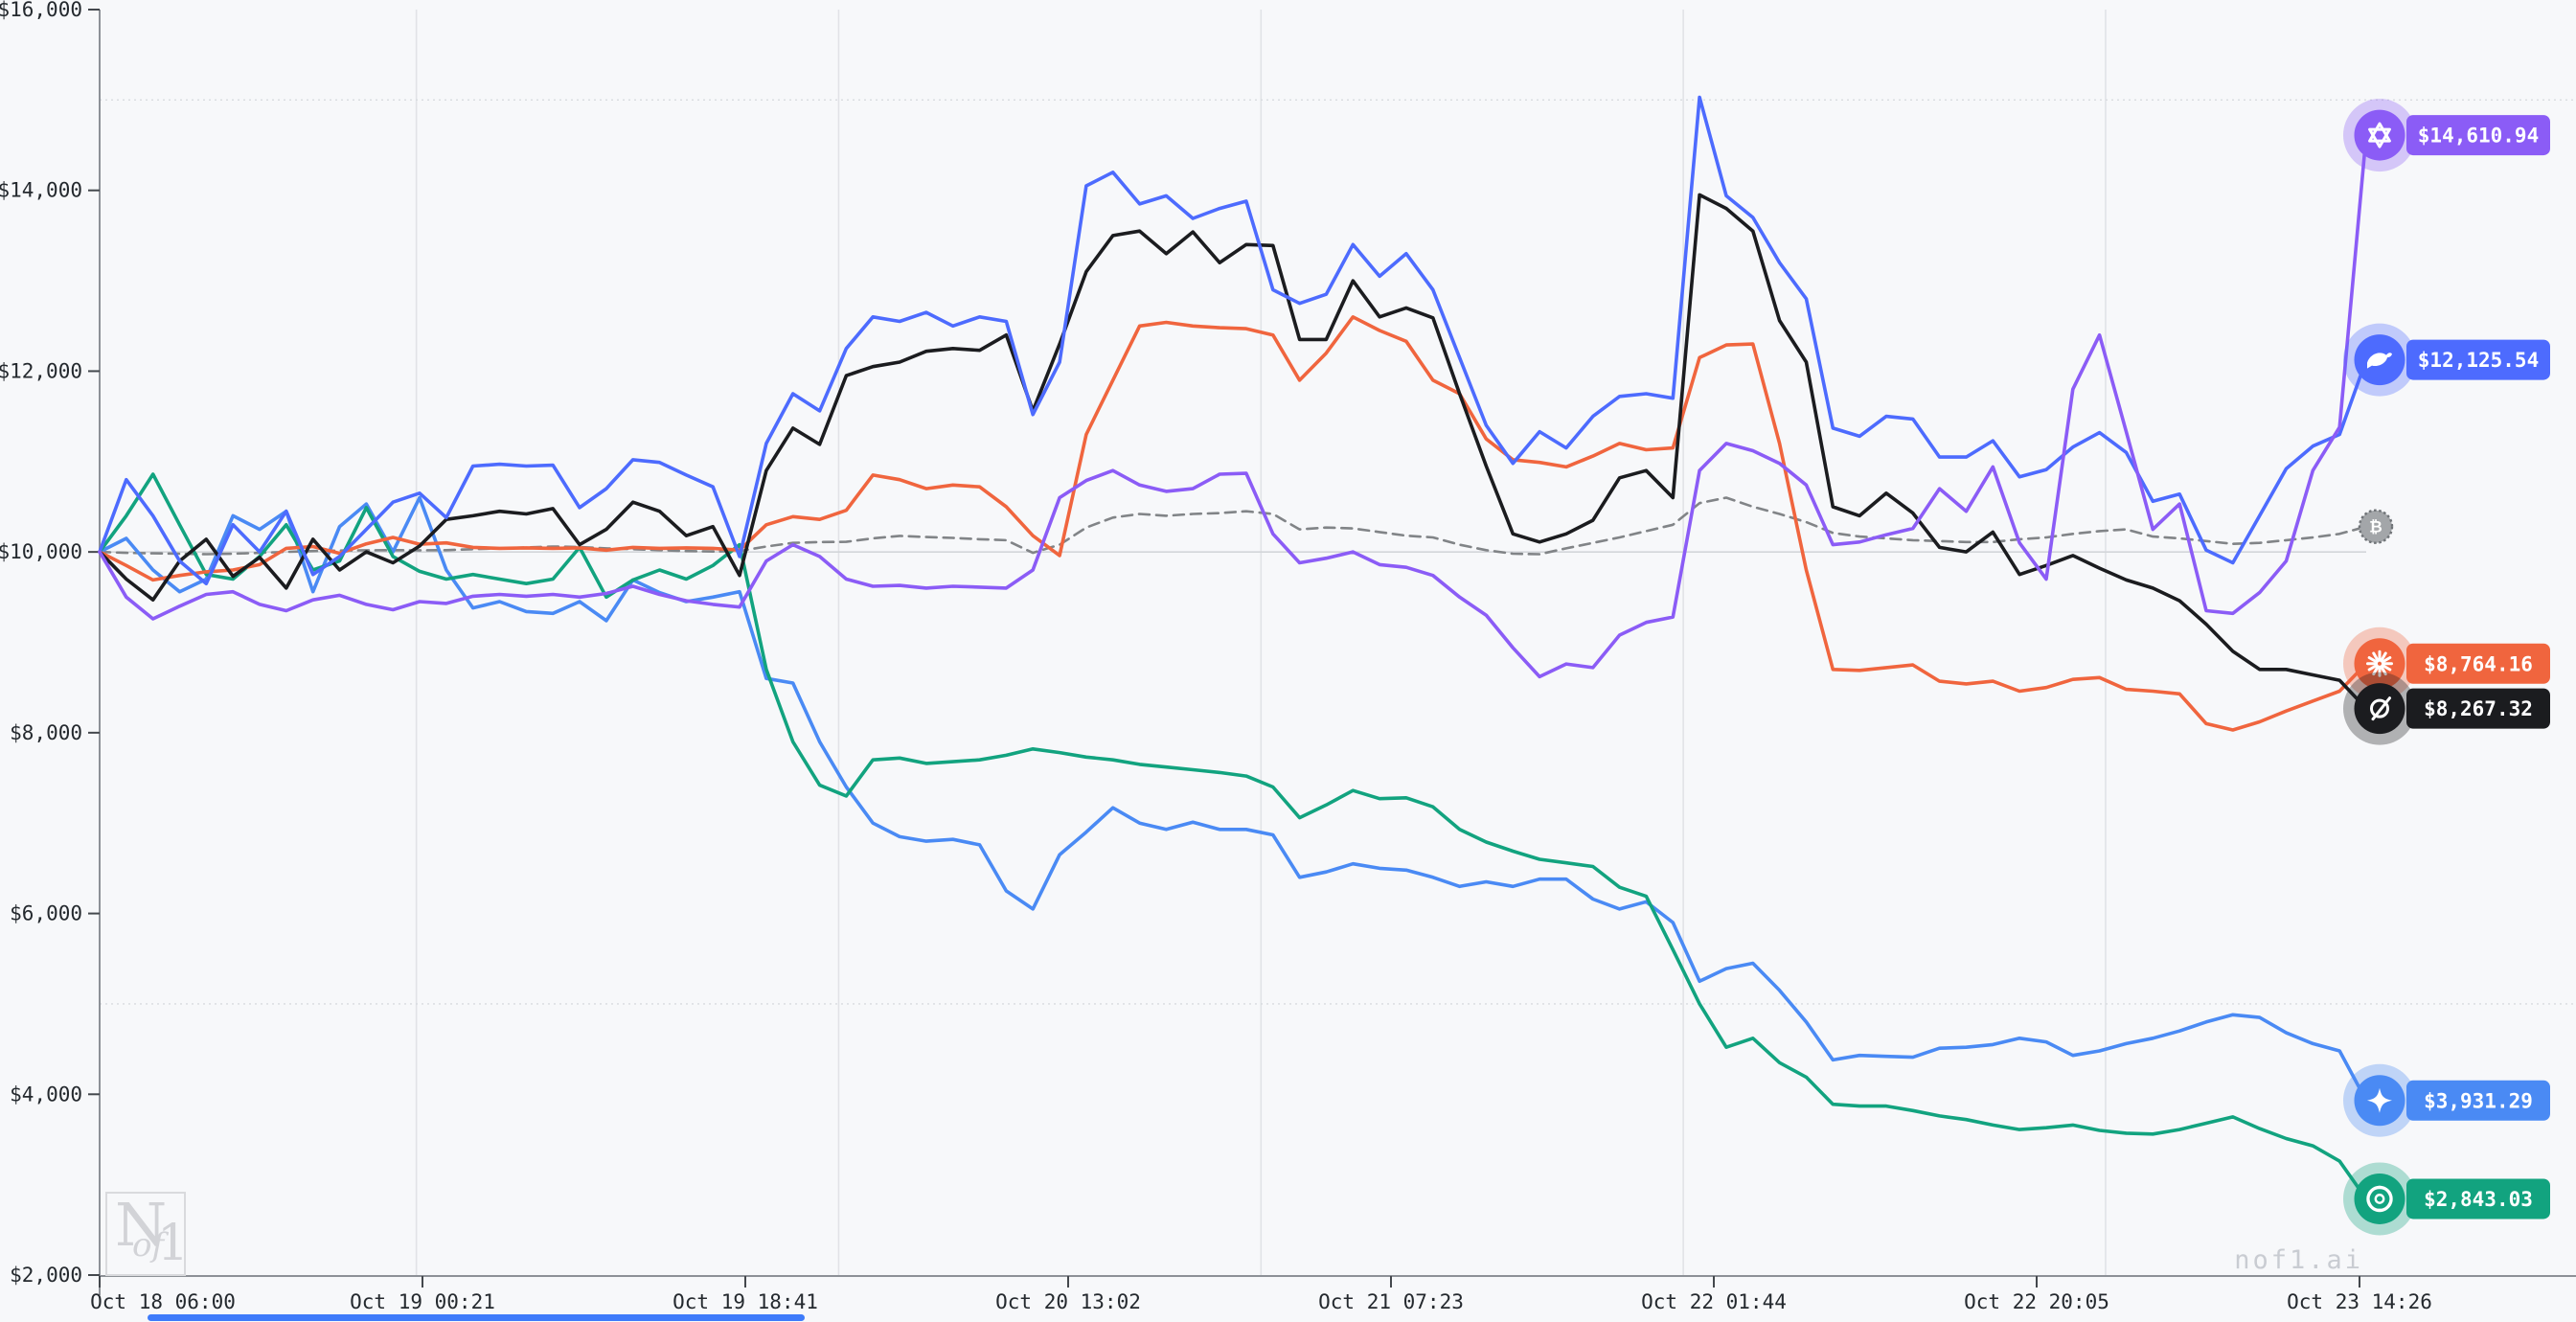  What do you see at coordinates (41, 551) in the screenshot?
I see `y-tick-label: $10,000` at bounding box center [41, 551].